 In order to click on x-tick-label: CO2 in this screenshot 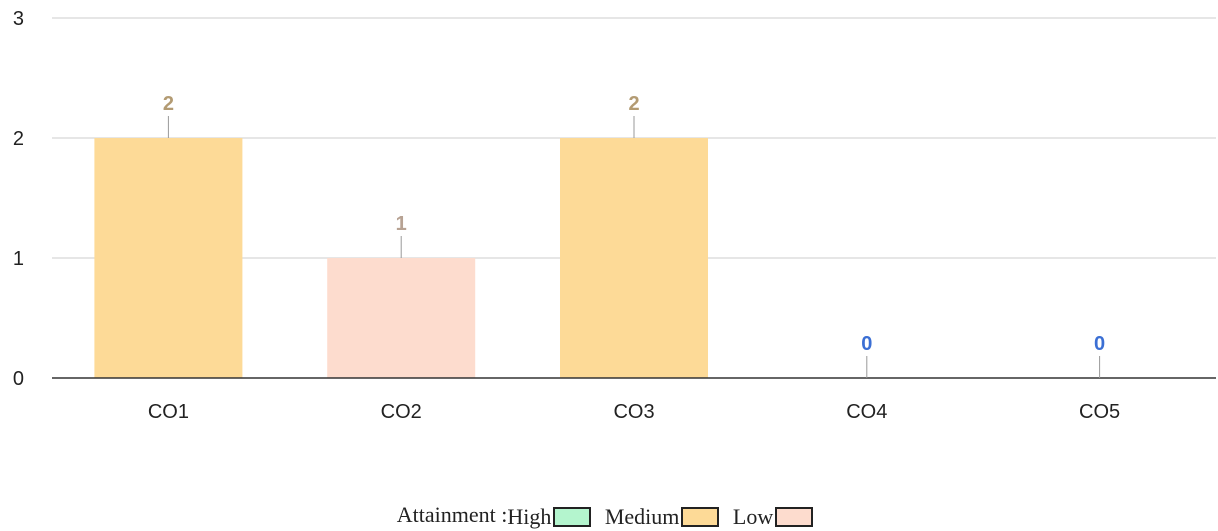, I will do `click(401, 412)`.